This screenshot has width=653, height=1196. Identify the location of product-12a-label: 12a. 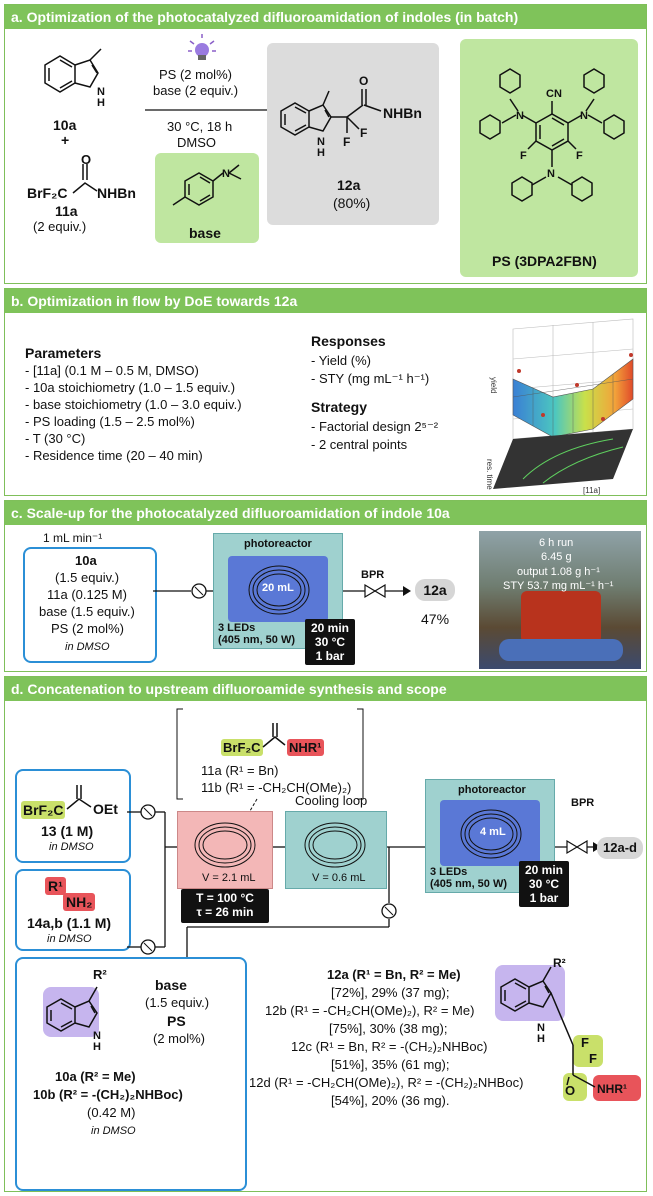
(349, 185).